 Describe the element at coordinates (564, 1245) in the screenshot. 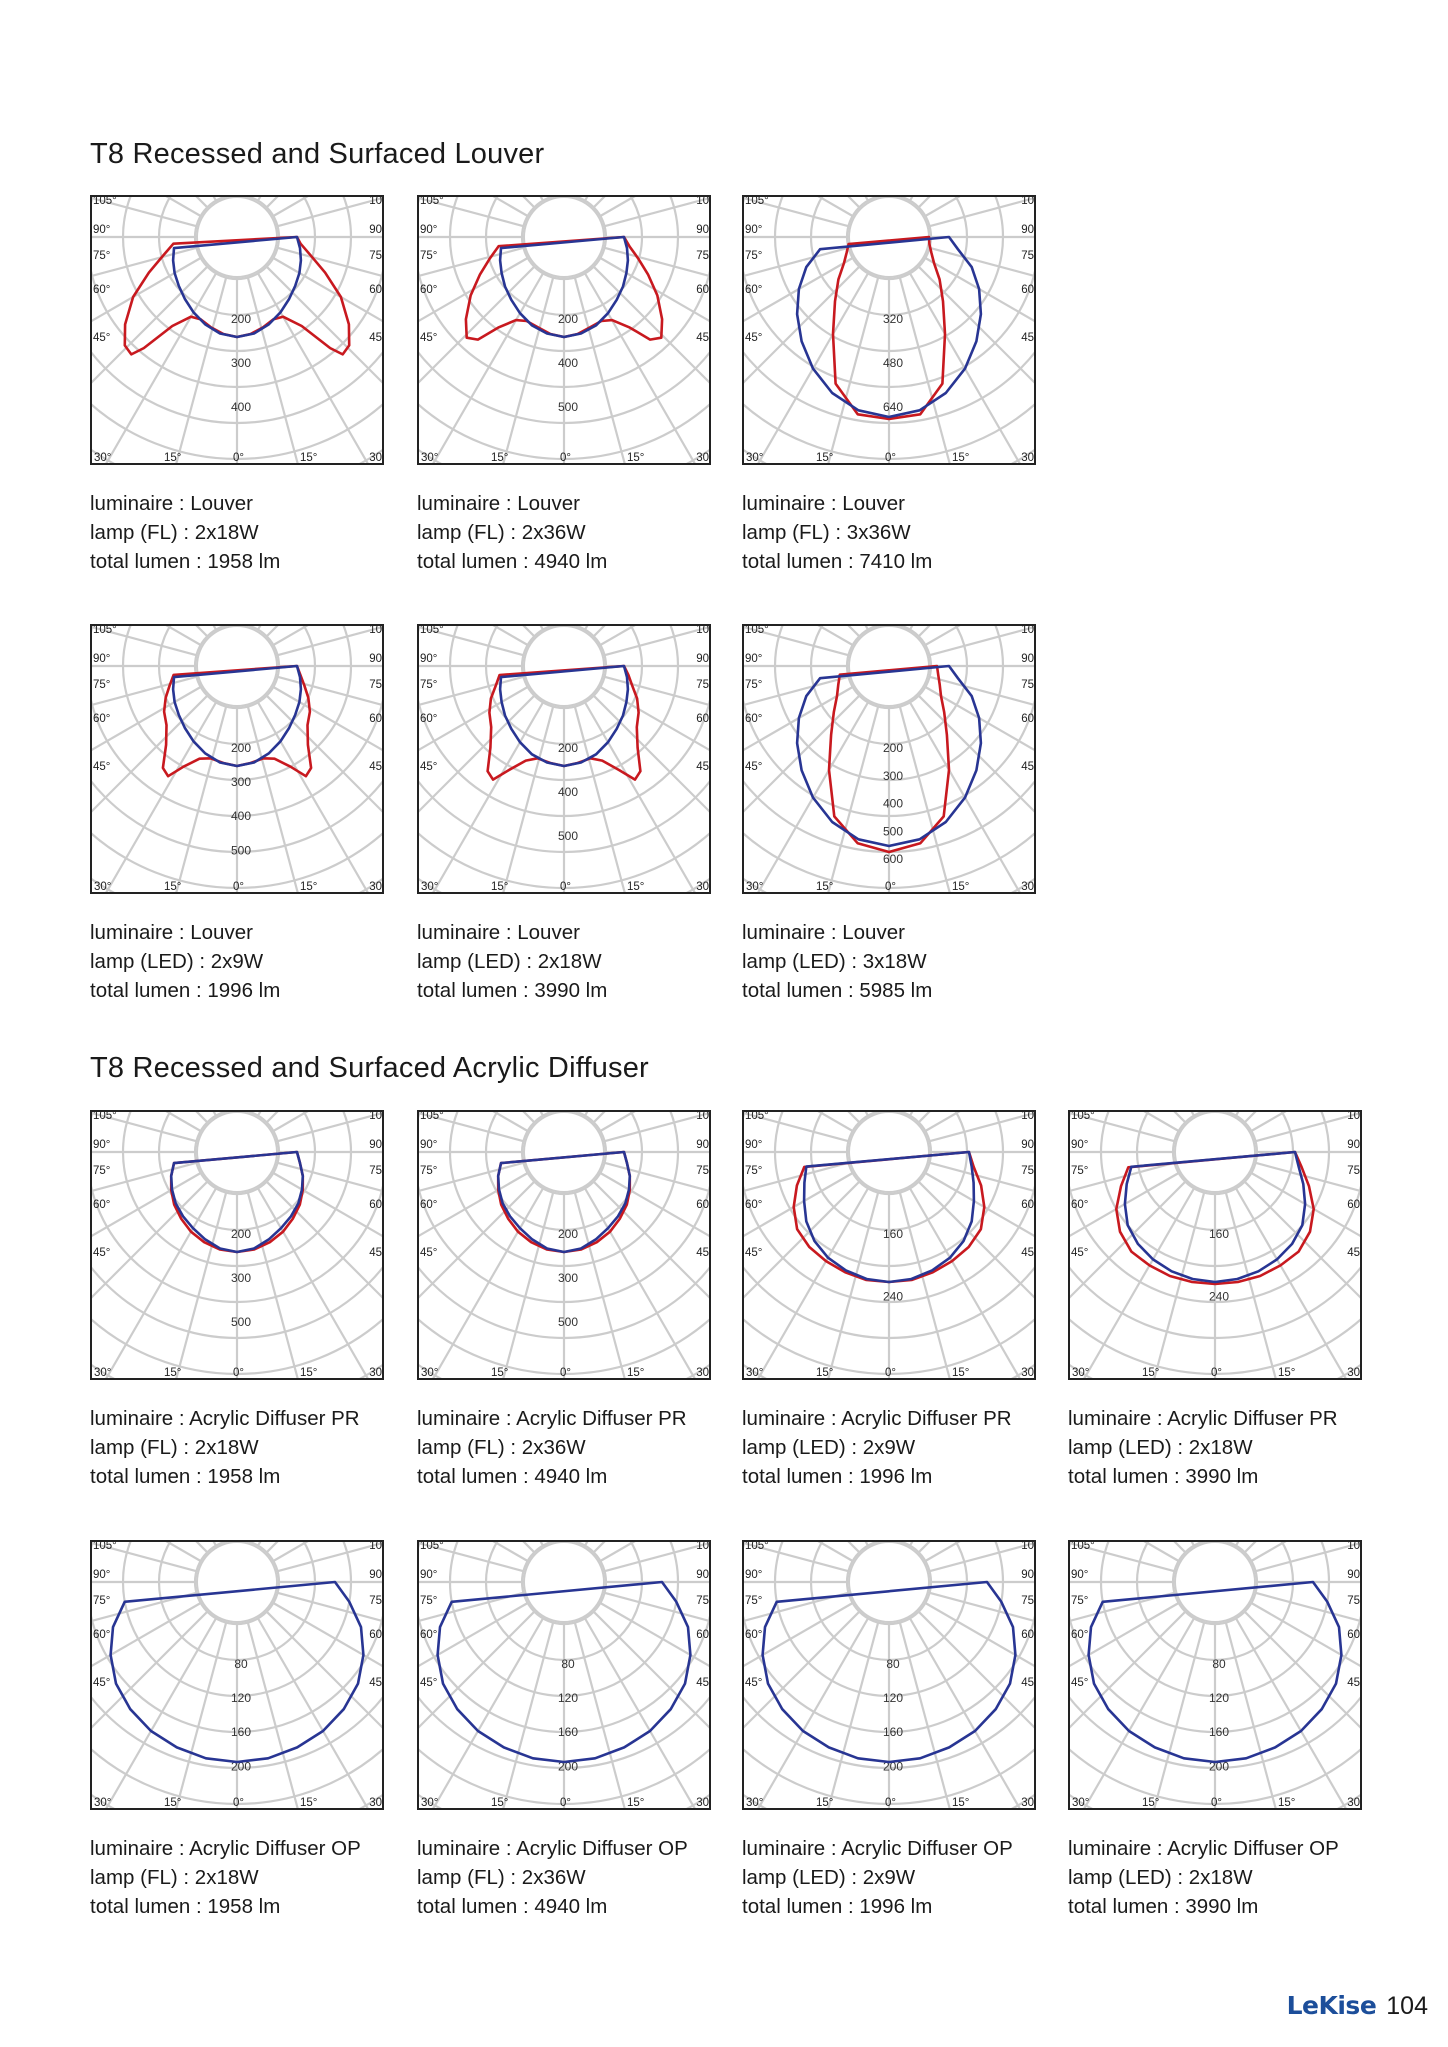

I see `polar-grid: 200 300 500` at that location.